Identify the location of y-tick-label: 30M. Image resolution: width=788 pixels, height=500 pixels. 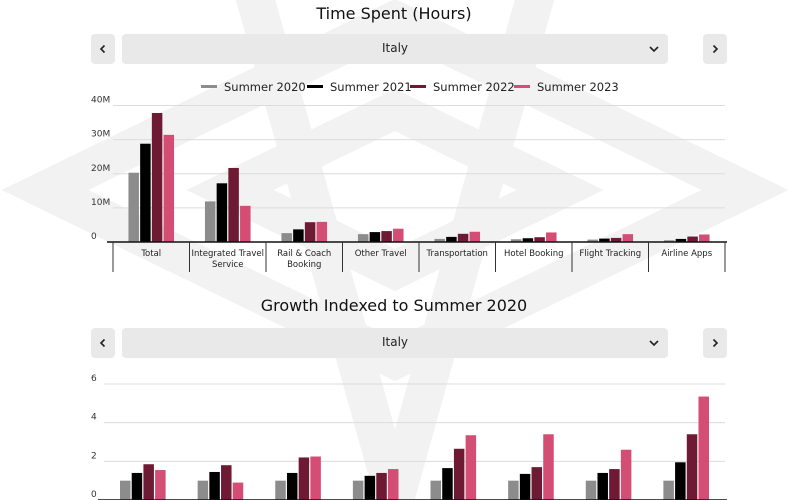
(100, 135).